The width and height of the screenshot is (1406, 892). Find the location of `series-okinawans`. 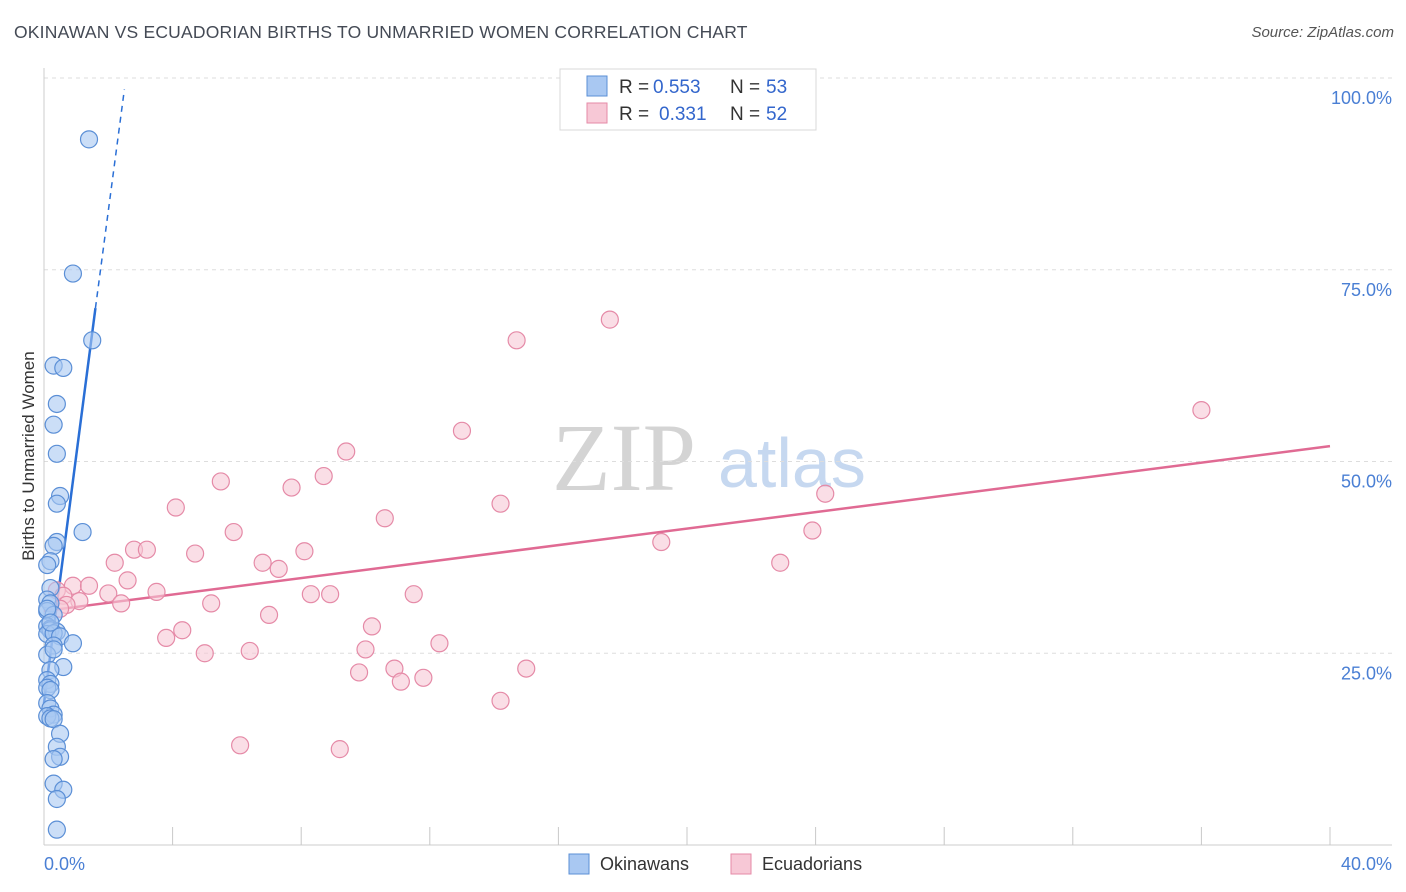

series-okinawans is located at coordinates (70, 484).